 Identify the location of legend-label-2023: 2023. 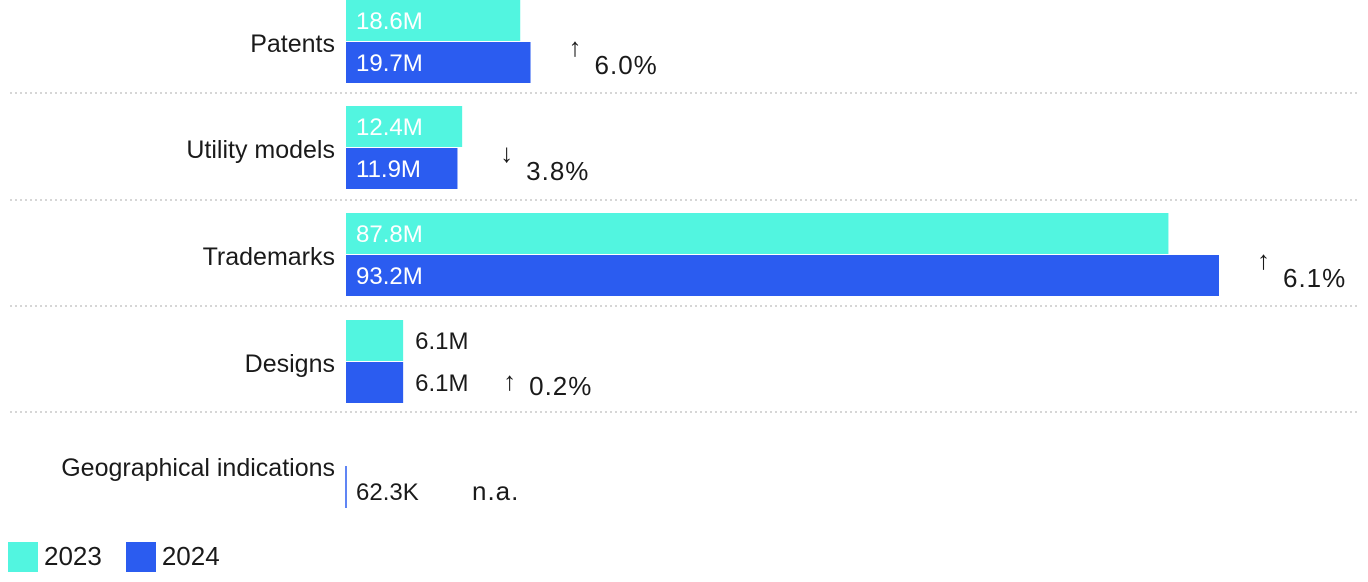
(73, 556).